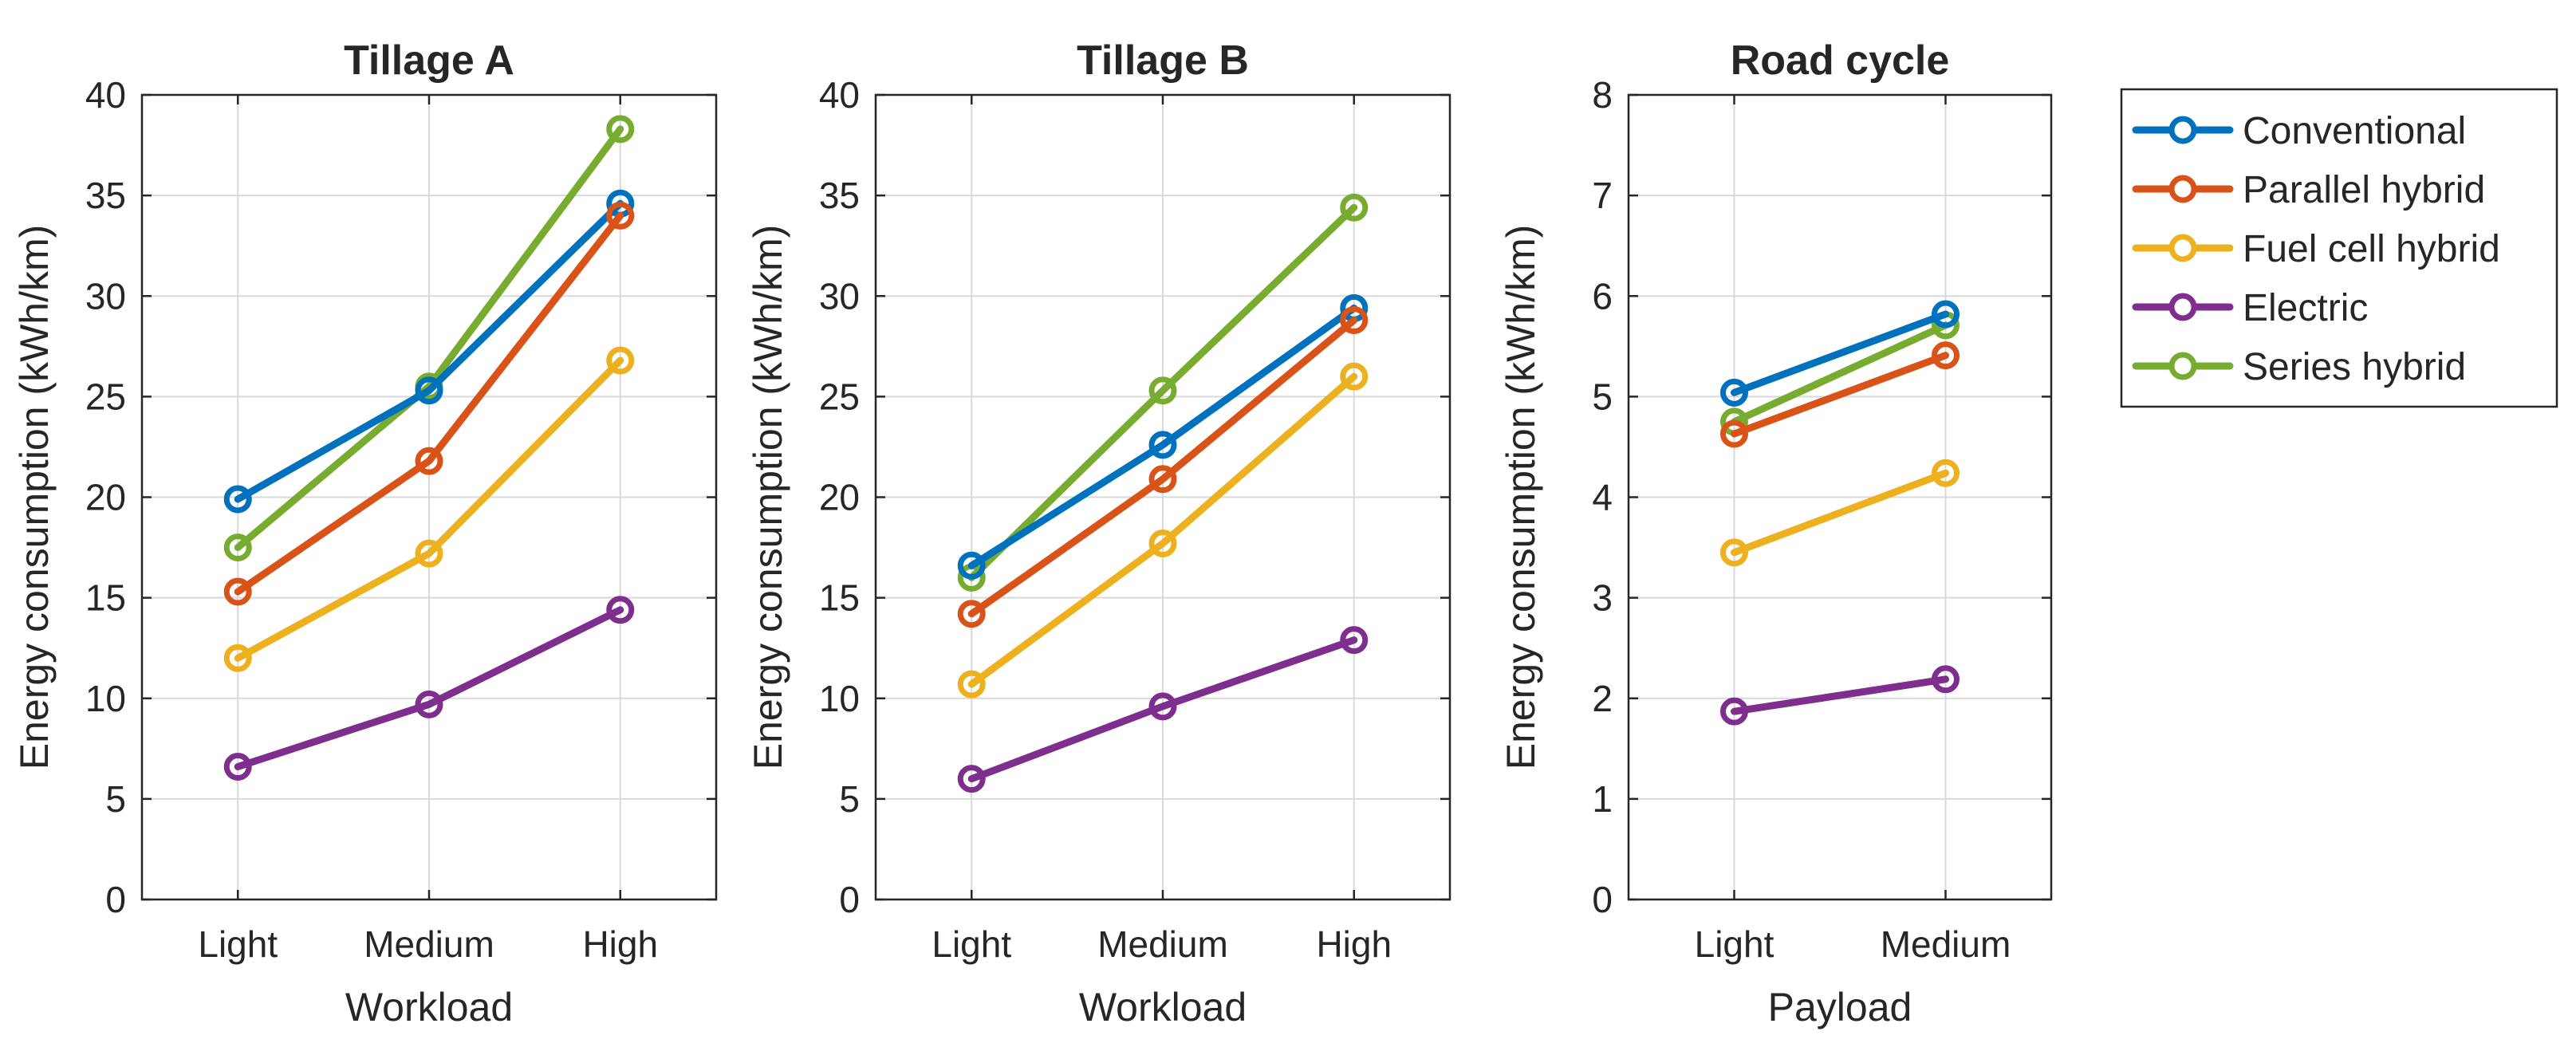 The width and height of the screenshot is (2576, 1051). Describe the element at coordinates (2371, 249) in the screenshot. I see `legend-label: Fuel cell hybrid` at that location.